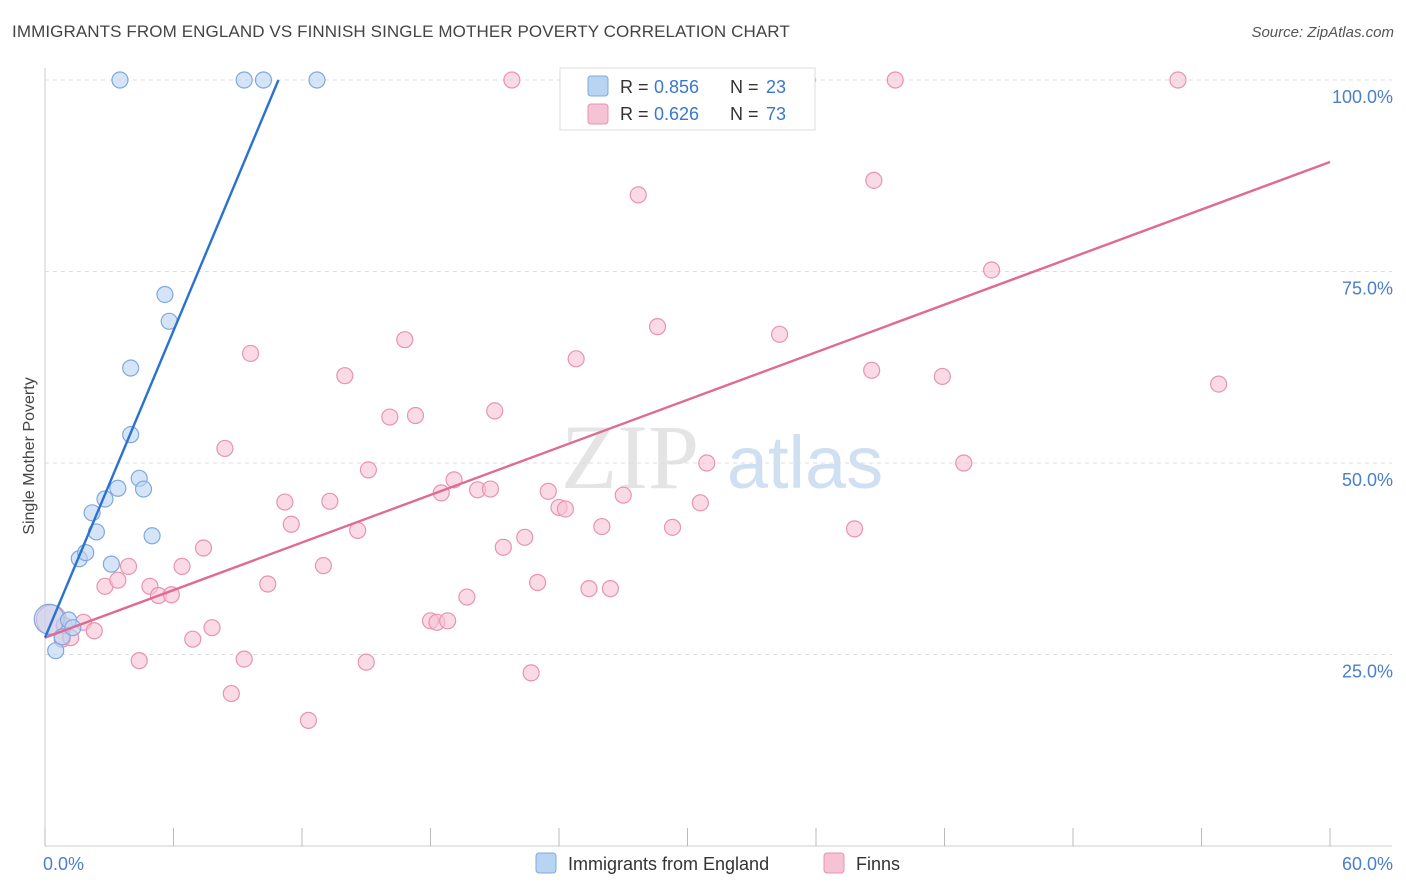 This screenshot has height=892, width=1406. I want to click on bottom-legend-label-finns: Finns, so click(878, 864).